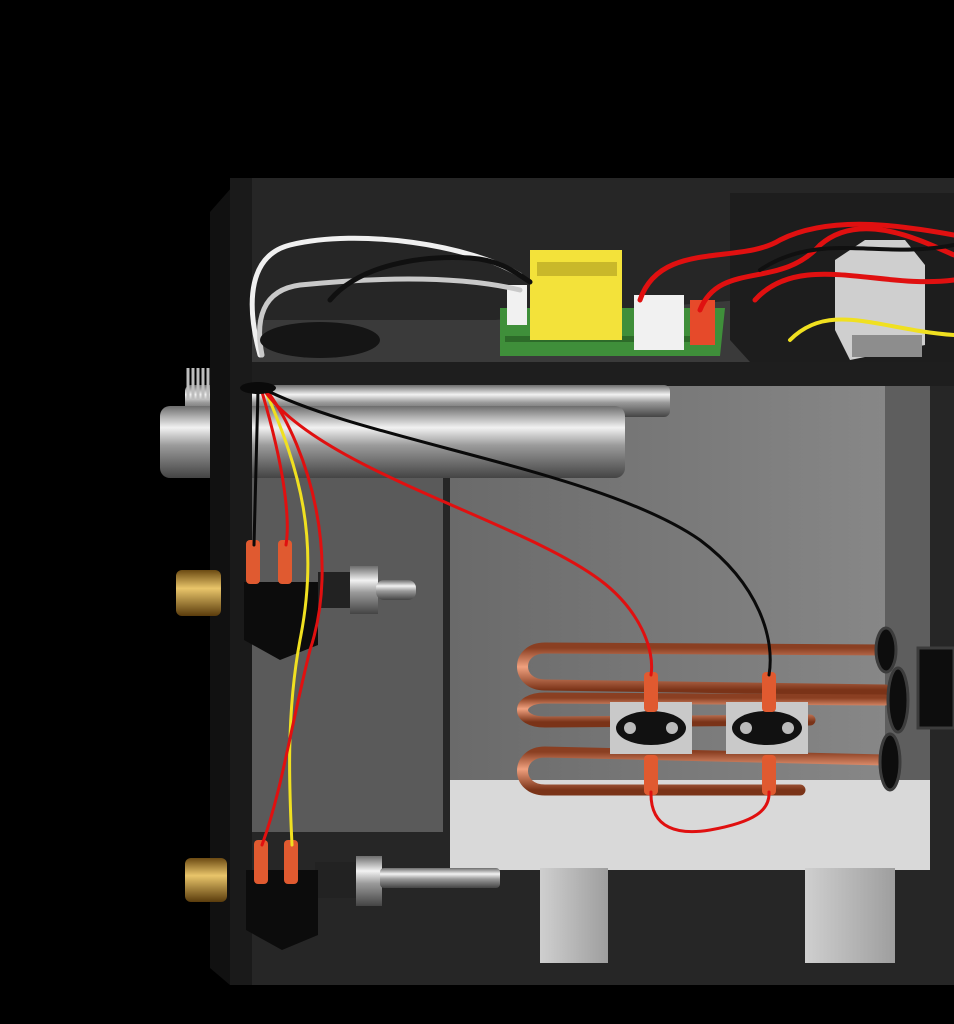 The height and width of the screenshot is (1024, 954). What do you see at coordinates (296, 600) in the screenshot?
I see `probe-upper` at bounding box center [296, 600].